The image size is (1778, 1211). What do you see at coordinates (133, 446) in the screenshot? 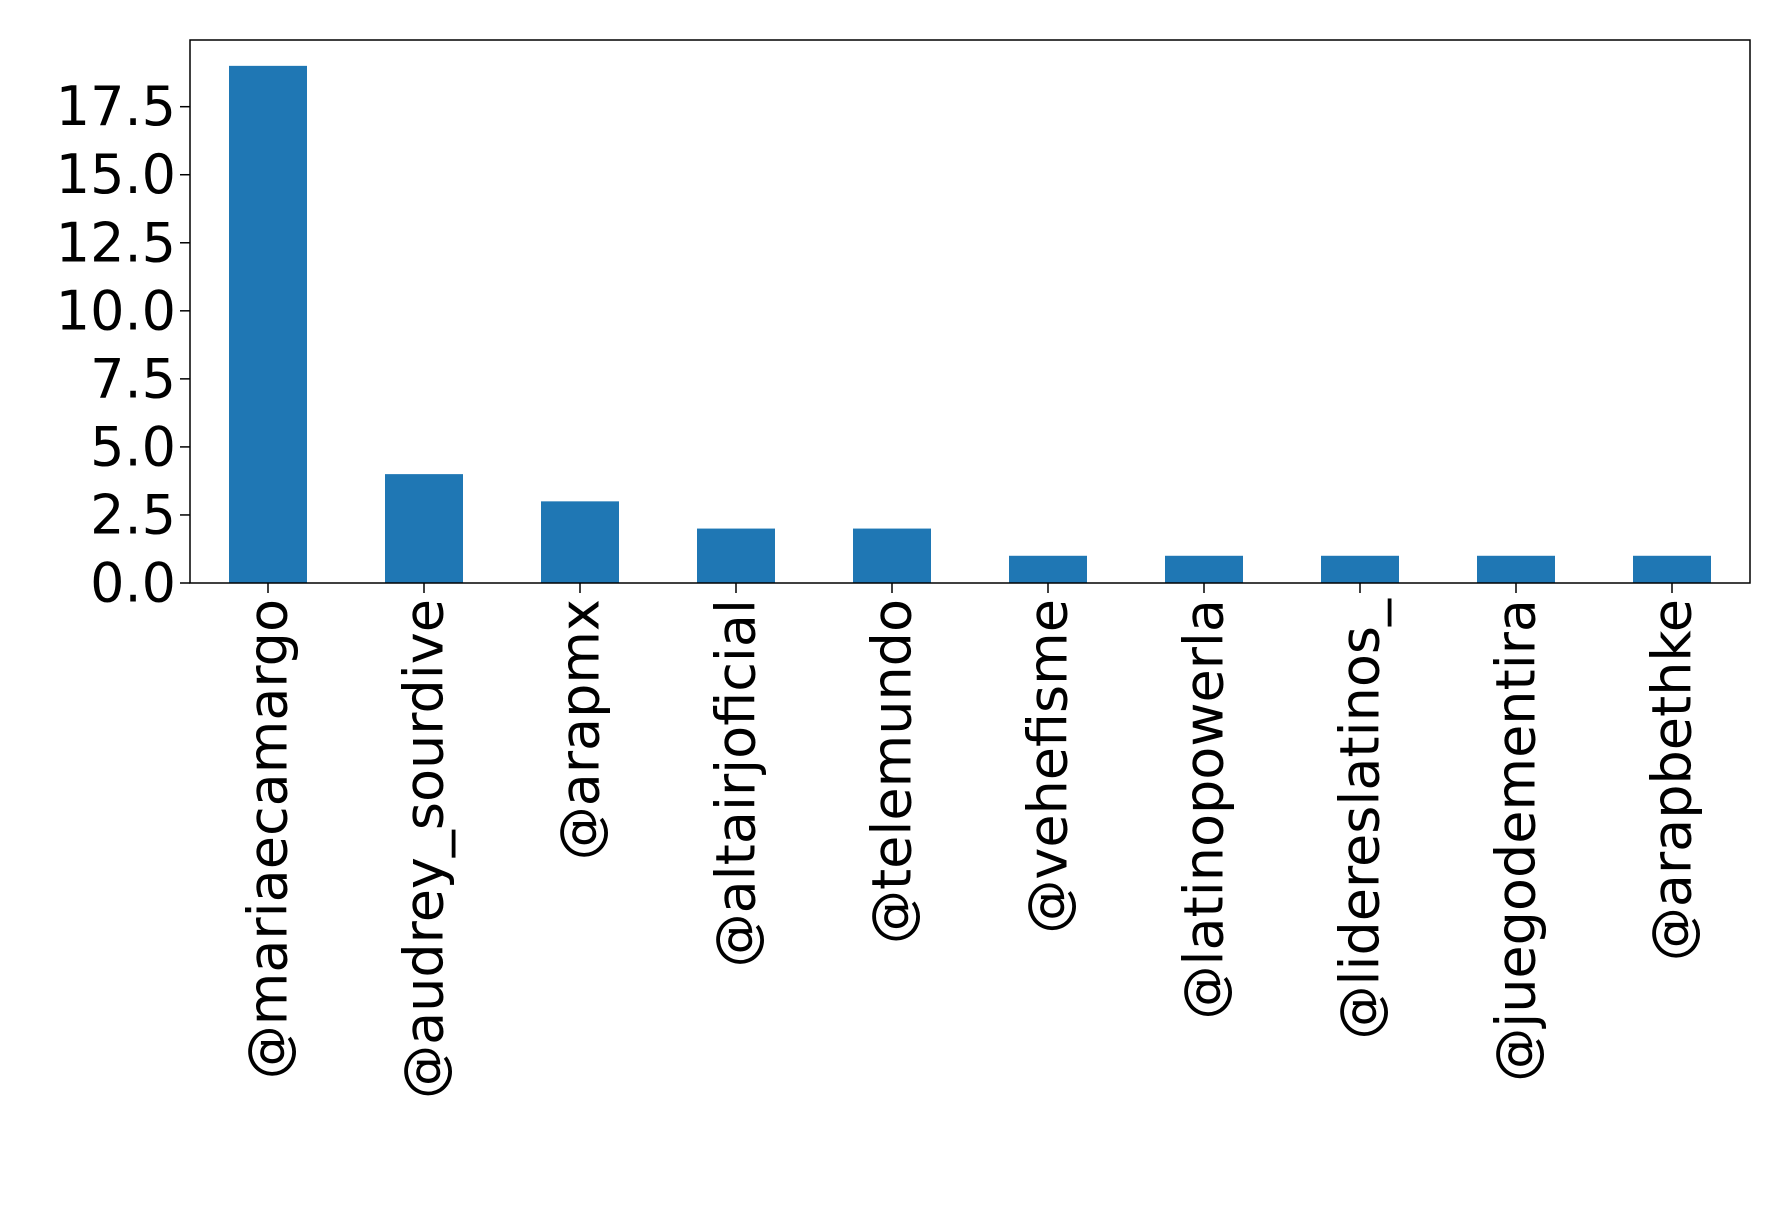
I see `y-tick-label: 5.0` at bounding box center [133, 446].